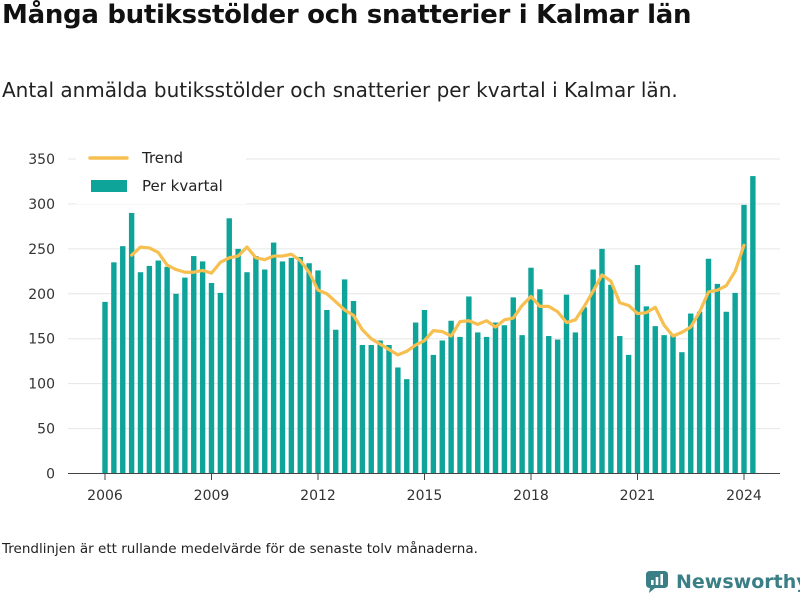  I want to click on y-axis-ticks: 0 50 100 150 200 250 300 350, so click(41, 317).